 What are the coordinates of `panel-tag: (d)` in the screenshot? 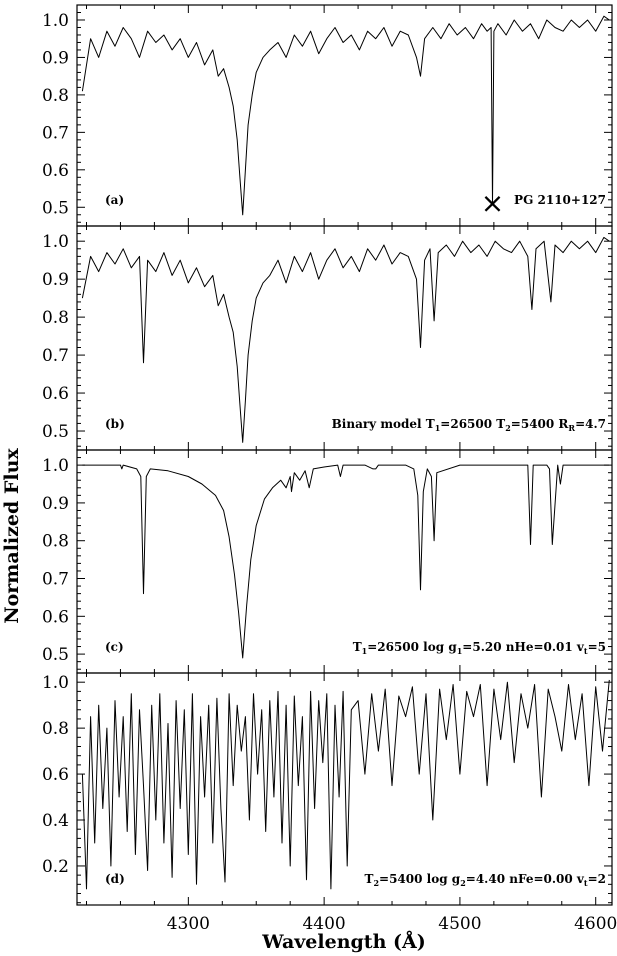 It's located at (115, 879).